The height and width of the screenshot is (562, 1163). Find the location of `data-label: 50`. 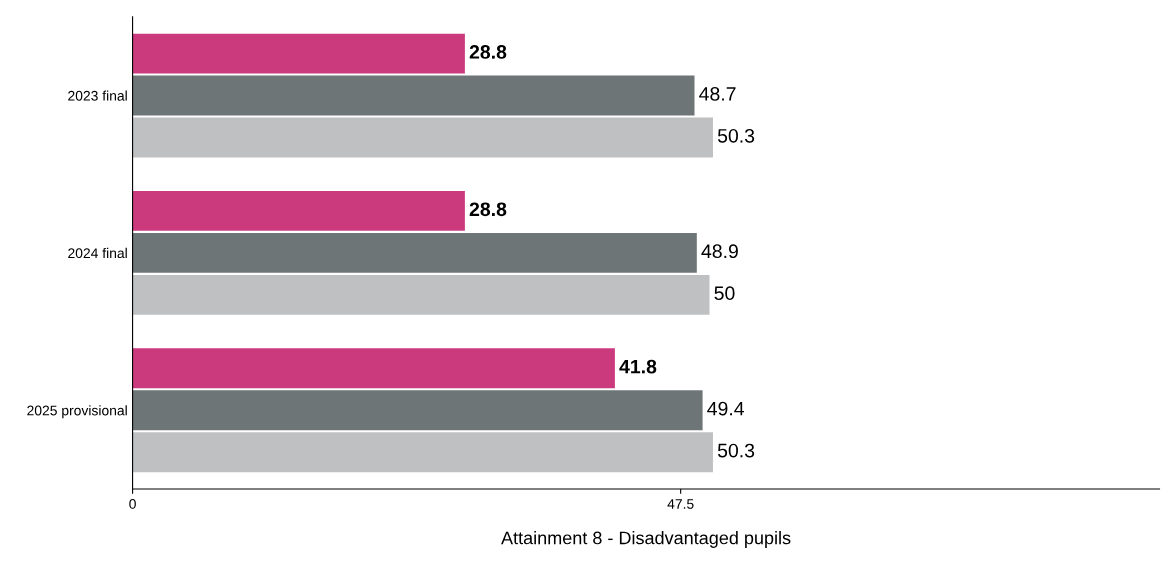

data-label: 50 is located at coordinates (724, 293).